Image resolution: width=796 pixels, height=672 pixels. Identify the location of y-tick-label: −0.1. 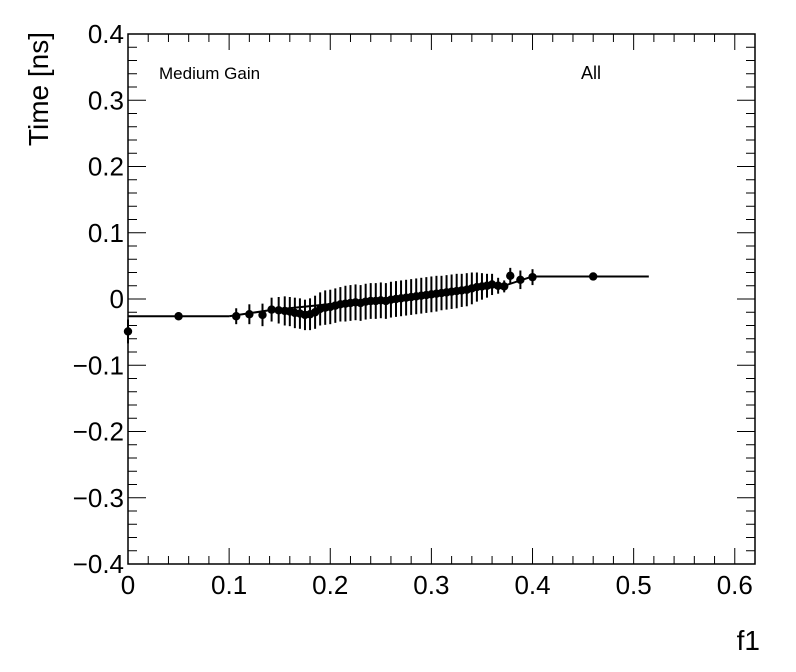
(98, 365).